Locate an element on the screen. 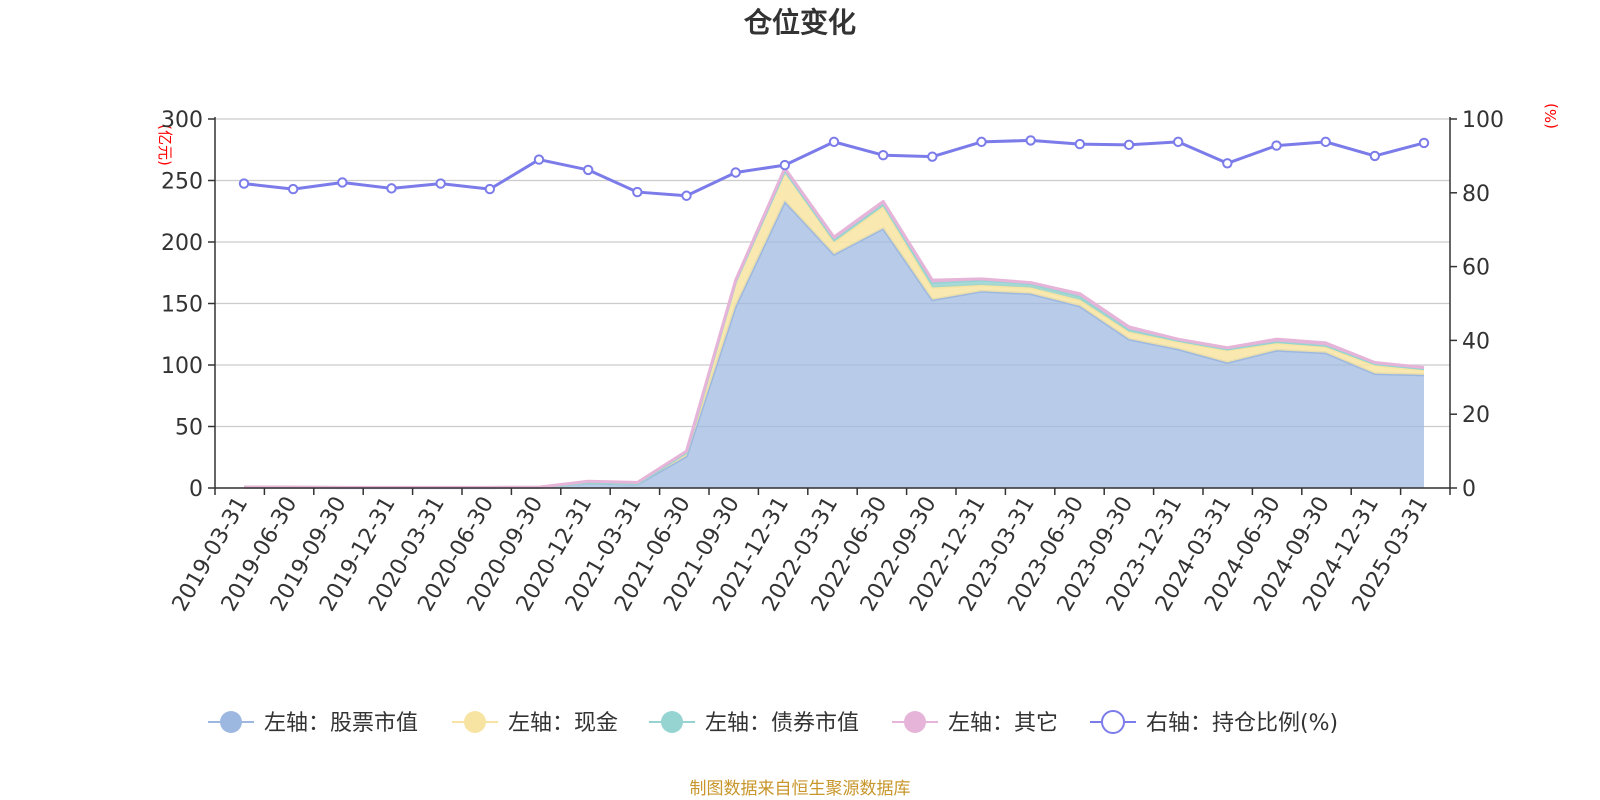  left-tick-label: 0 is located at coordinates (196, 489).